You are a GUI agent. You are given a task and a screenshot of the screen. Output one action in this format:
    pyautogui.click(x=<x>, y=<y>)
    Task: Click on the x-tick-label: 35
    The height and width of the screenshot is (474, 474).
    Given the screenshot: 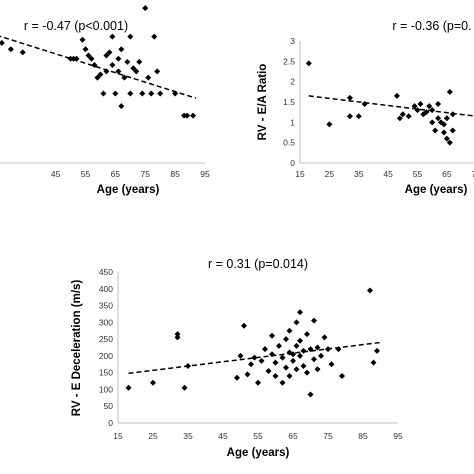 What is the action you would take?
    pyautogui.click(x=188, y=436)
    